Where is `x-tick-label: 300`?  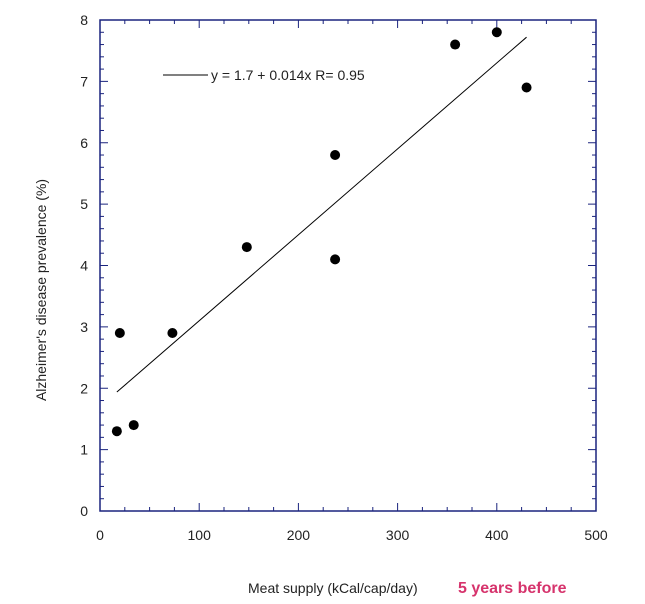 x-tick-label: 300 is located at coordinates (398, 535).